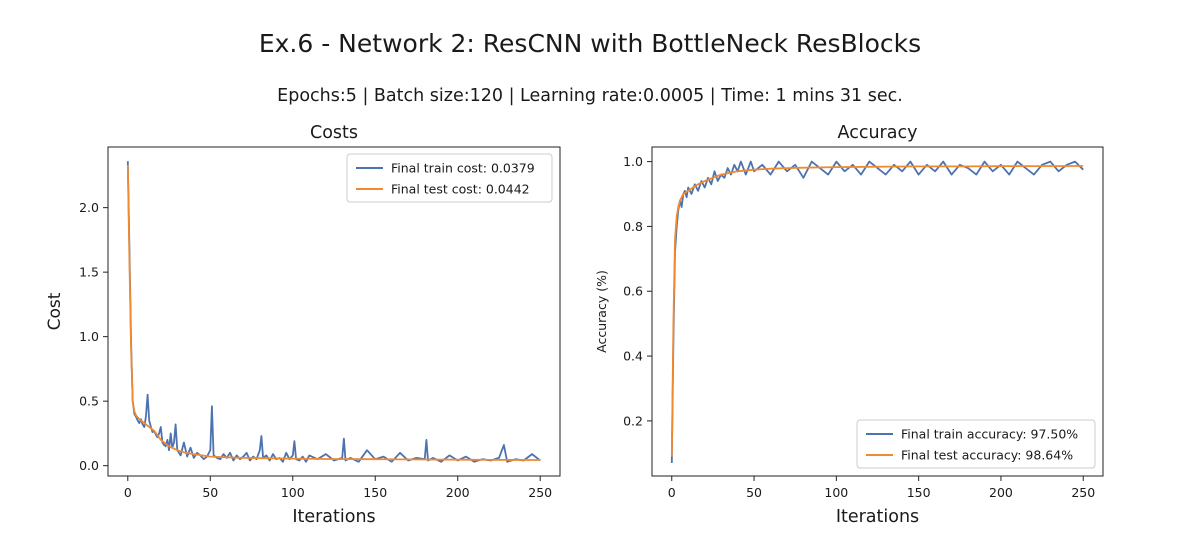  I want to click on accuracy-x-tick-label: 50, so click(754, 492).